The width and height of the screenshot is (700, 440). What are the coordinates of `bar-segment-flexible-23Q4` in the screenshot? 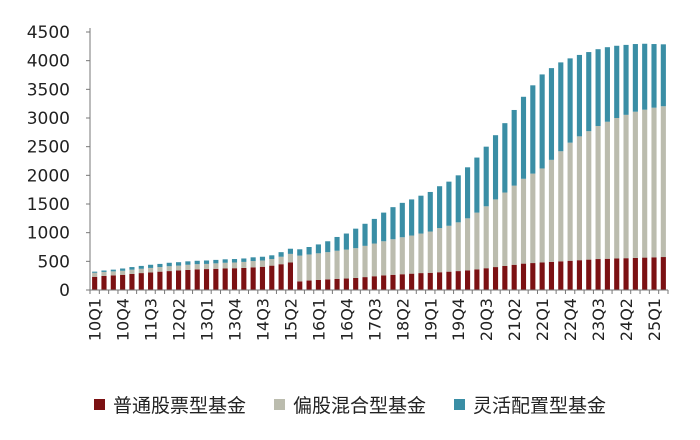 It's located at (607, 84).